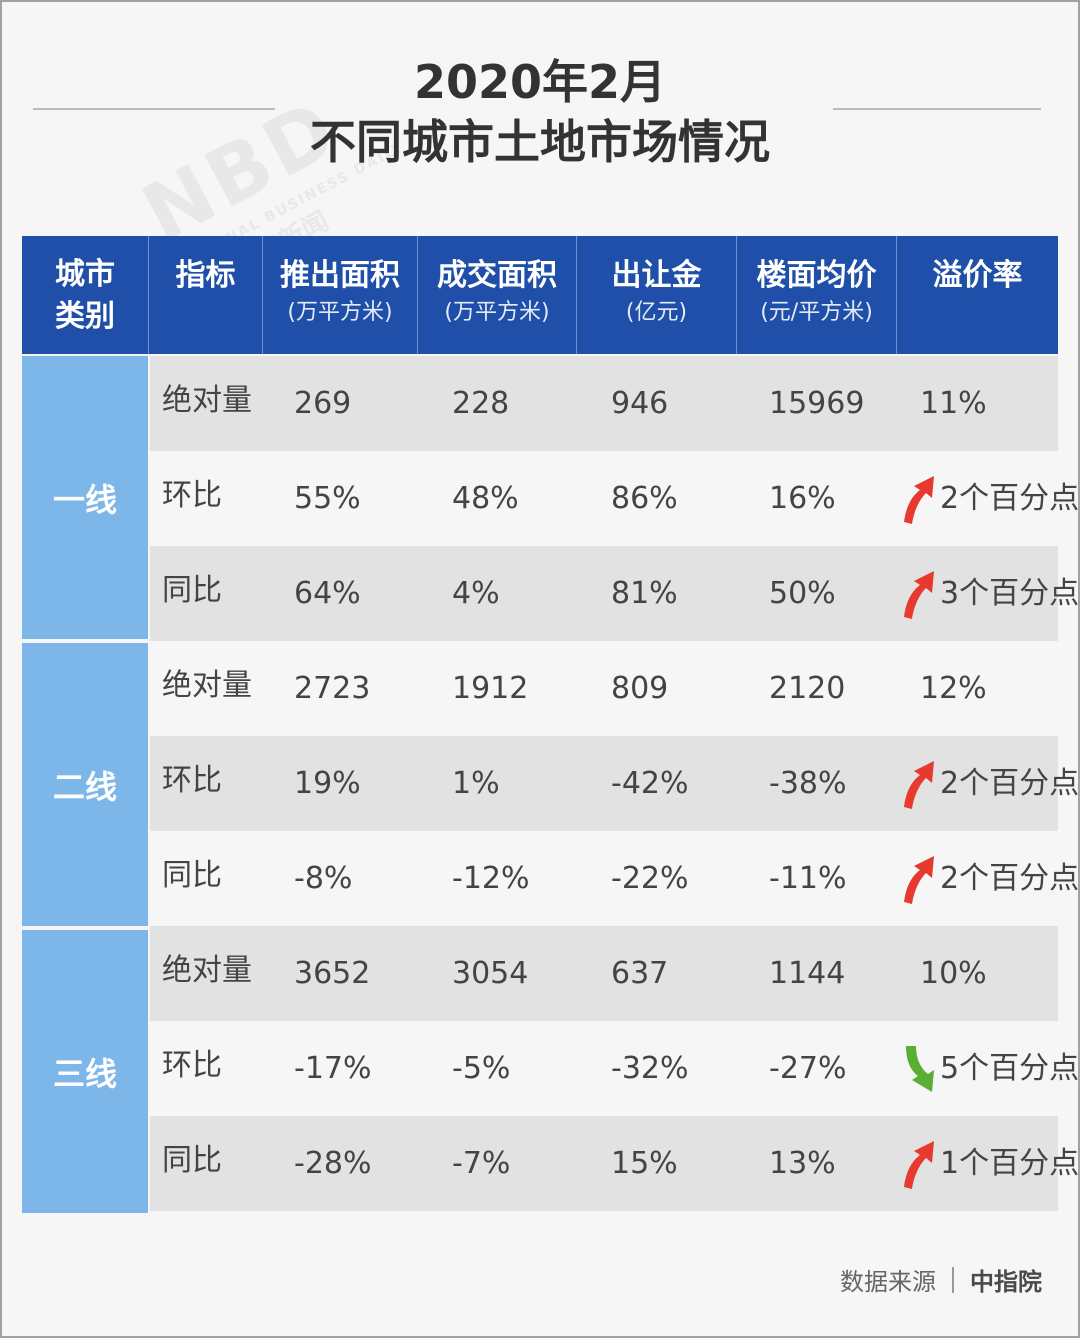  I want to click on floor-price-cell: -38%, so click(808, 783).